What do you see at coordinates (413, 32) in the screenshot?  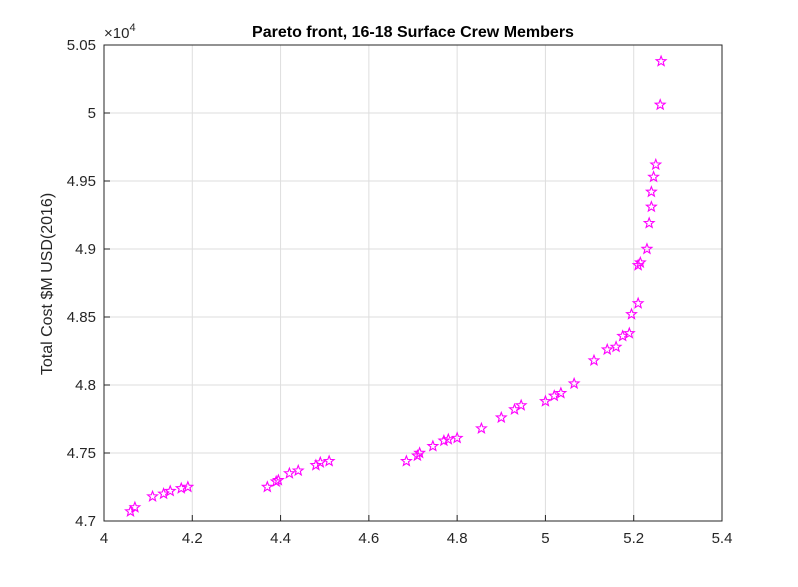 I see `chart-title: Pareto front, 16-18 Surface Crew Members` at bounding box center [413, 32].